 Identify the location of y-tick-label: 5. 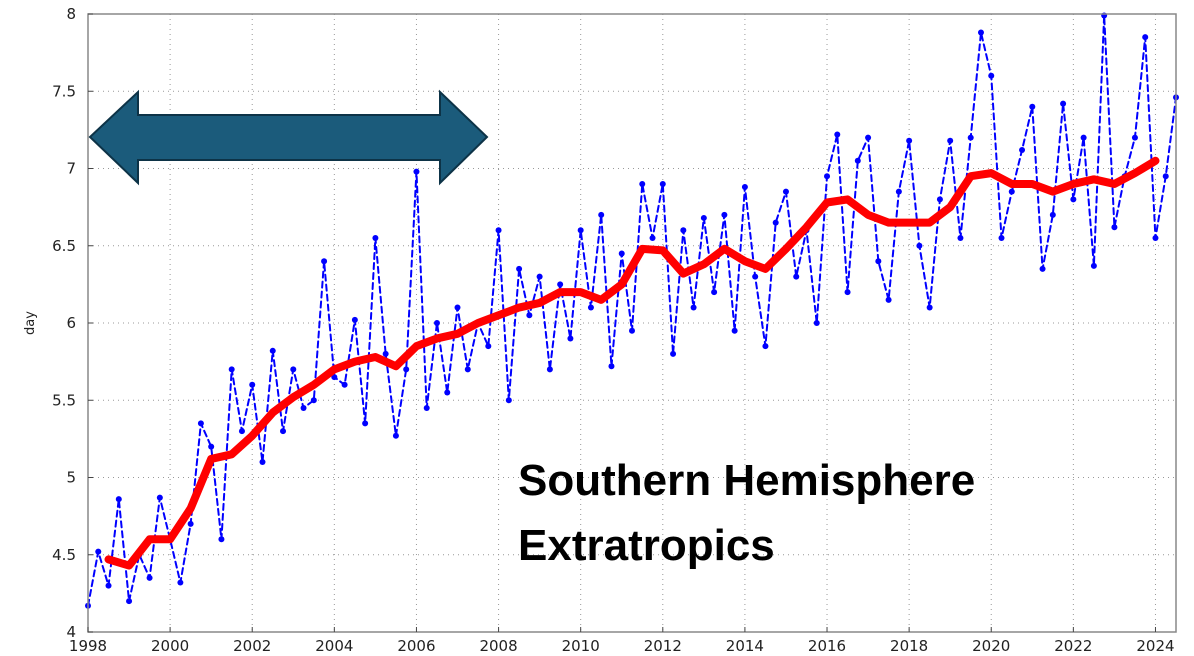
(71, 478).